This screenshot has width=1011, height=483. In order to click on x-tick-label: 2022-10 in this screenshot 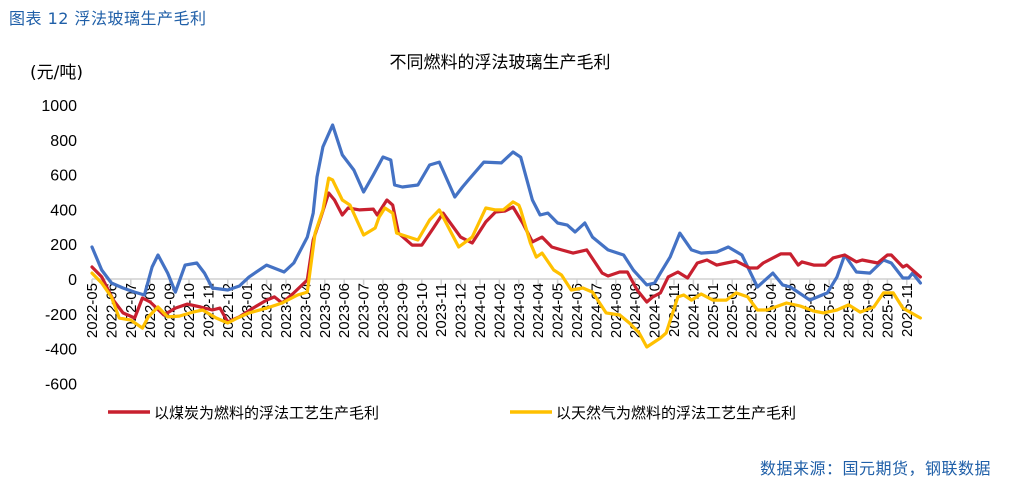, I will do `click(189, 310)`.